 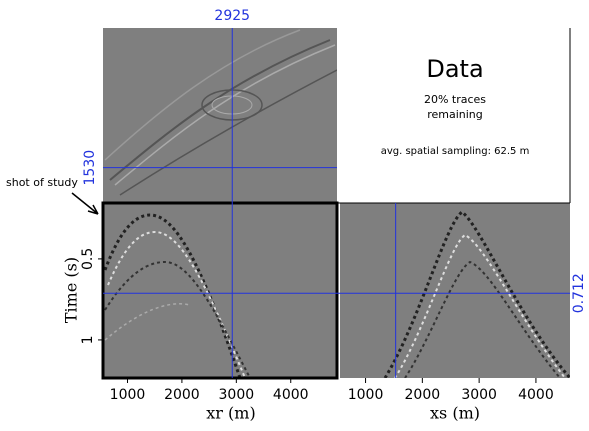 I want to click on note: avg. spatial sampling: 62.5 m, so click(x=455, y=151).